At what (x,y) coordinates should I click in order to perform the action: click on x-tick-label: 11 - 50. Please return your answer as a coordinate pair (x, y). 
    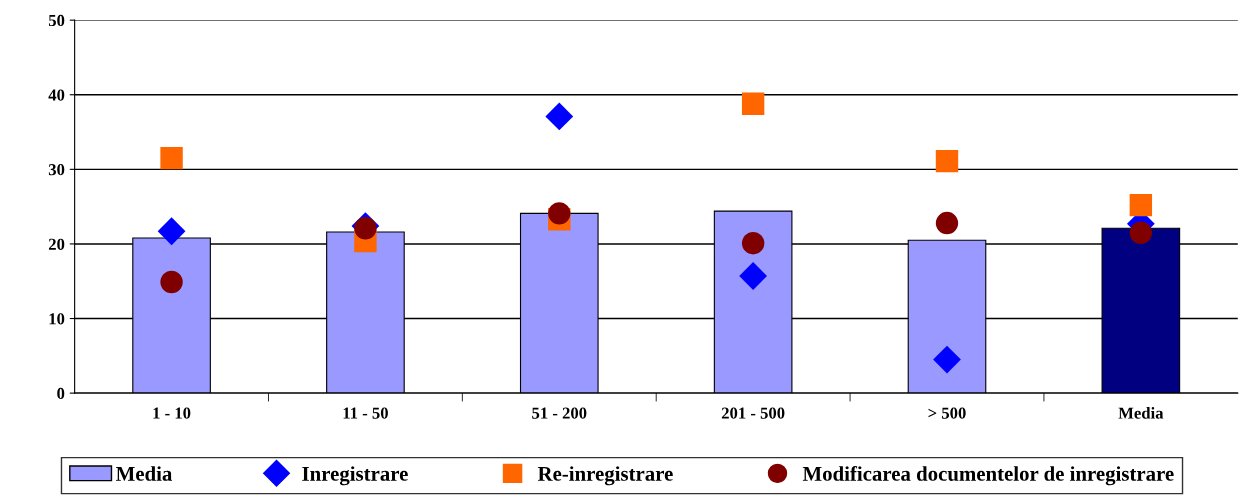
    Looking at the image, I should click on (365, 413).